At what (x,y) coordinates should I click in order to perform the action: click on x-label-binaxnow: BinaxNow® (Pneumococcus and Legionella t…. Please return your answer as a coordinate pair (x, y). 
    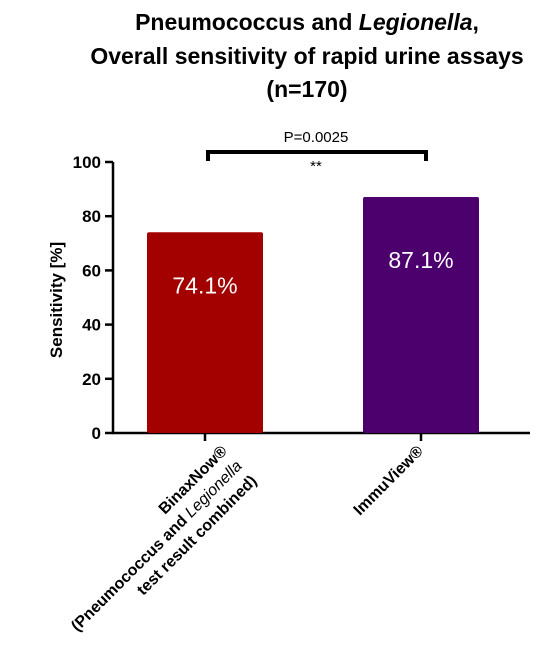
    Looking at the image, I should click on (164, 539).